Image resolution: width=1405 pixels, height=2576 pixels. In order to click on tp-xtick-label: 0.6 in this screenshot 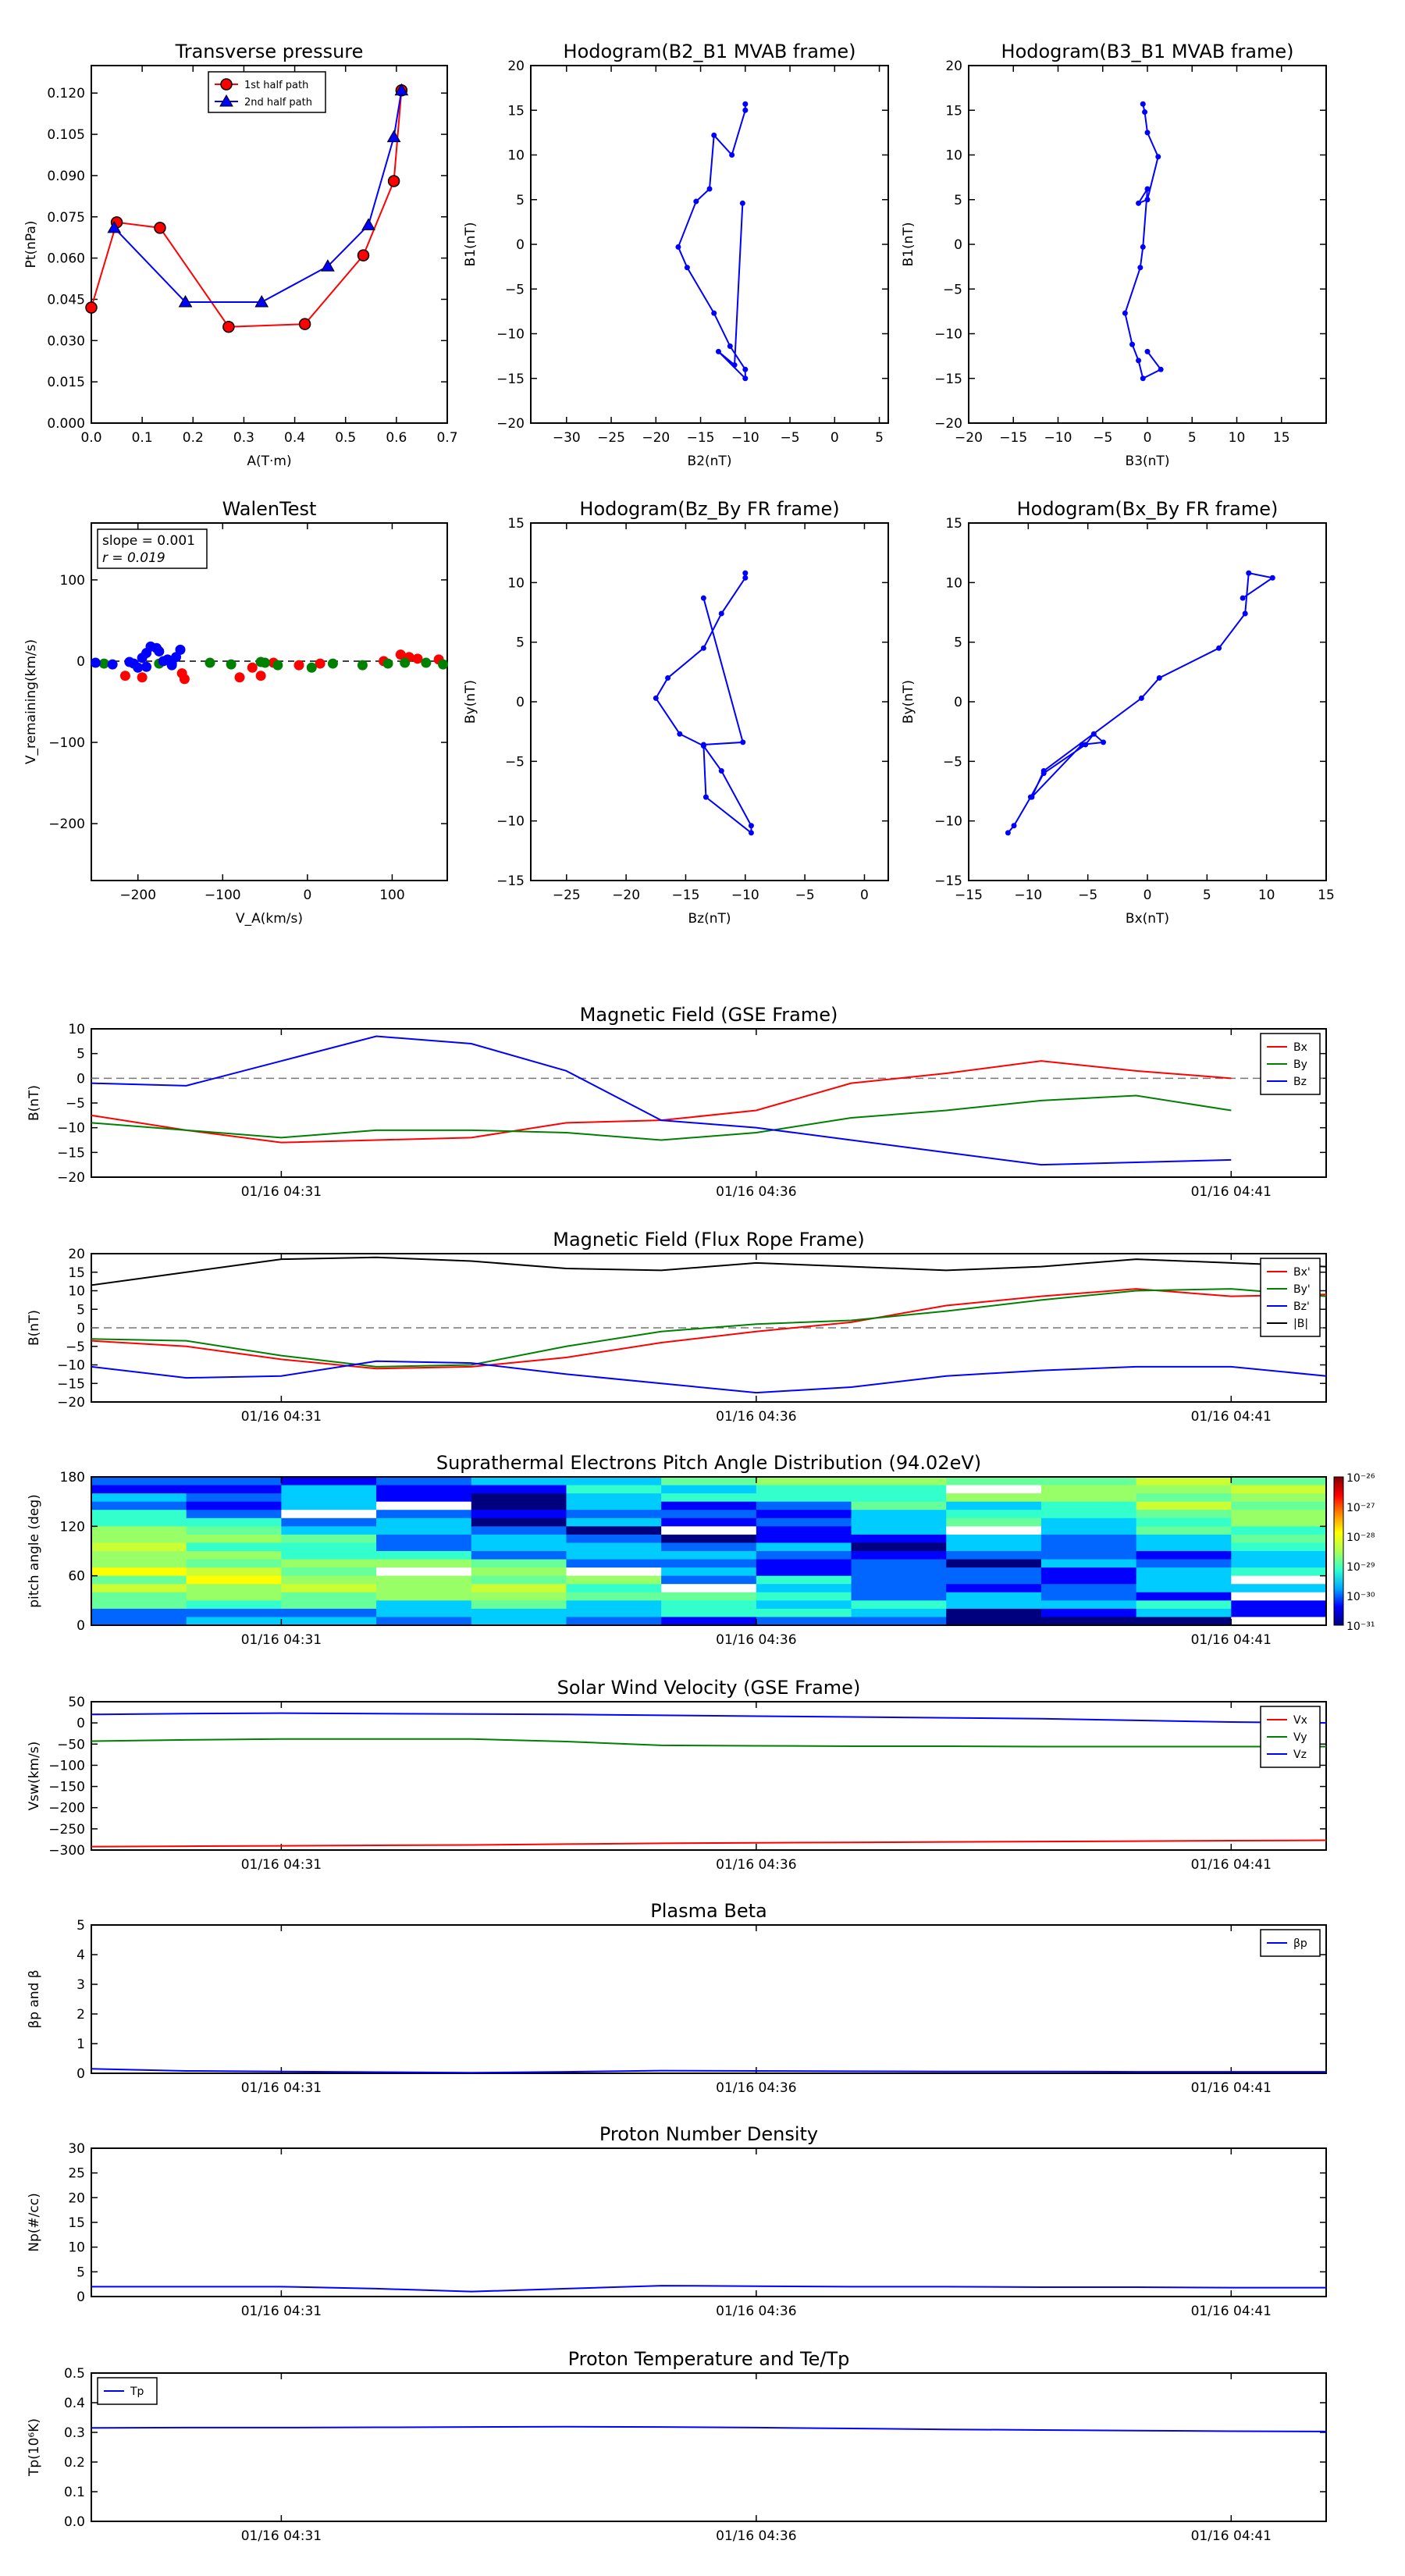, I will do `click(396, 438)`.